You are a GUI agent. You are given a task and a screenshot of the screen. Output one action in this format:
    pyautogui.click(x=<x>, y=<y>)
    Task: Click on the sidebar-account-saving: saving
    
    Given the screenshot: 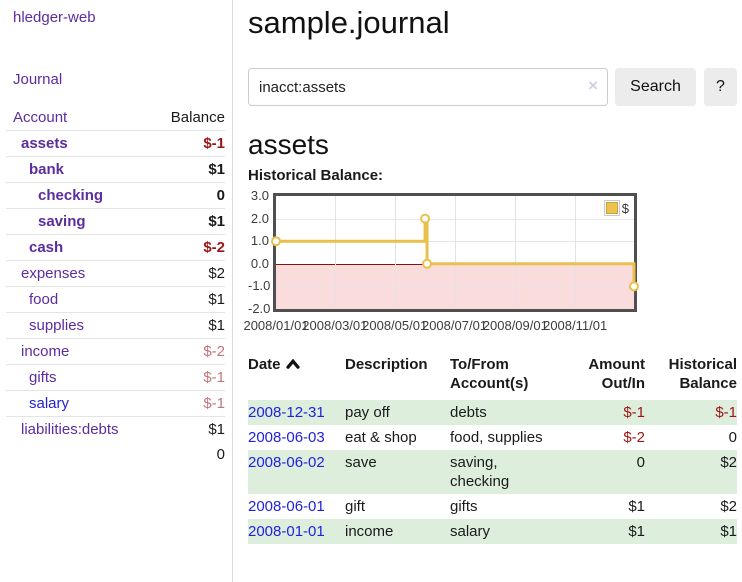 What is the action you would take?
    pyautogui.click(x=62, y=221)
    